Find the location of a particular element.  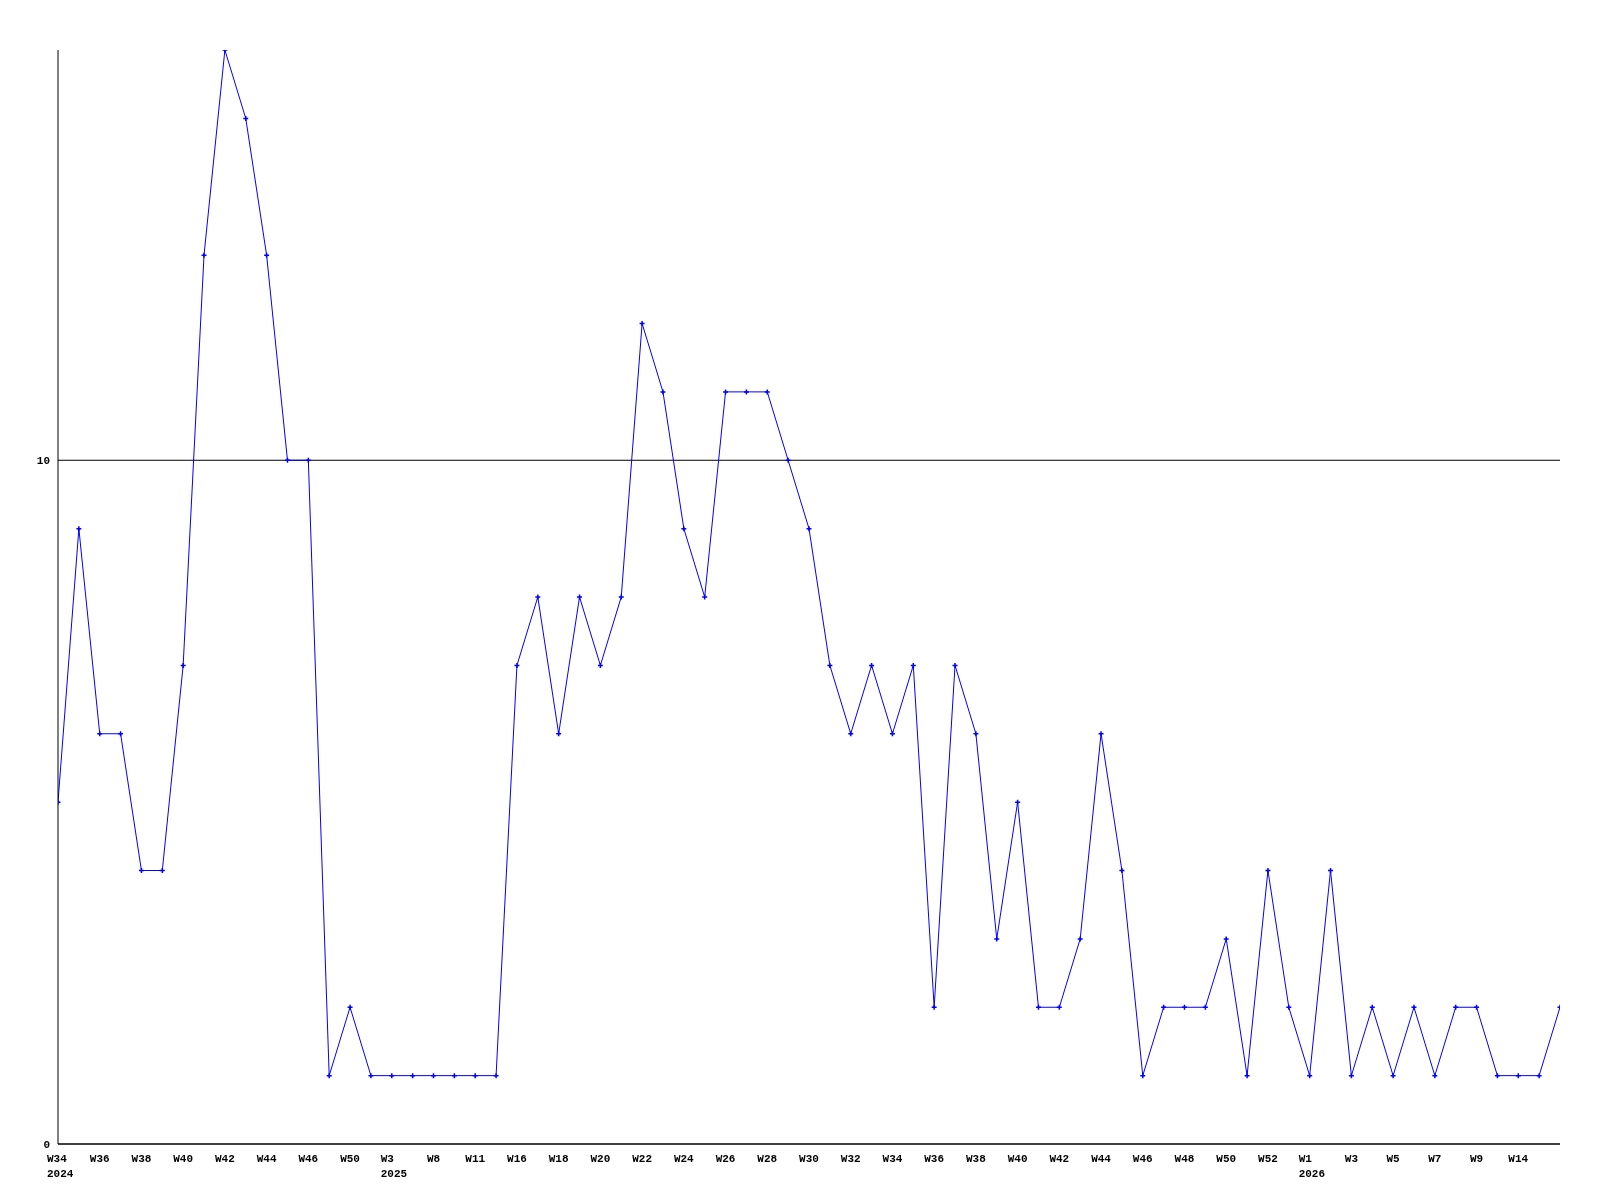

x-tick-label: W48 is located at coordinates (1184, 1159).